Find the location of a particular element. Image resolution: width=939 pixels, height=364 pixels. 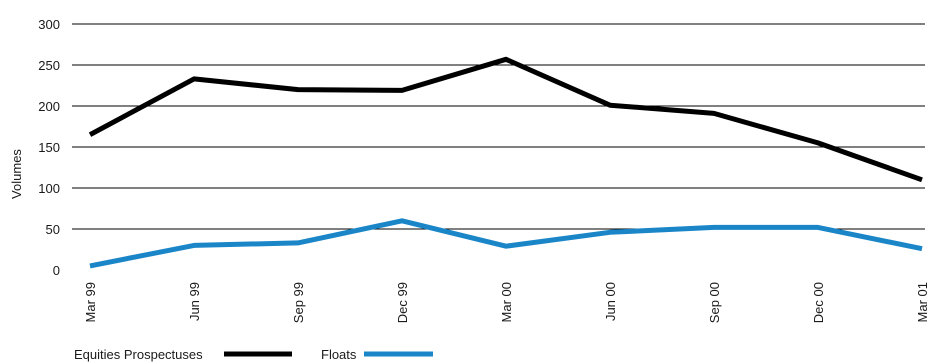

x-tick-label: Mar 99 is located at coordinates (90, 302).